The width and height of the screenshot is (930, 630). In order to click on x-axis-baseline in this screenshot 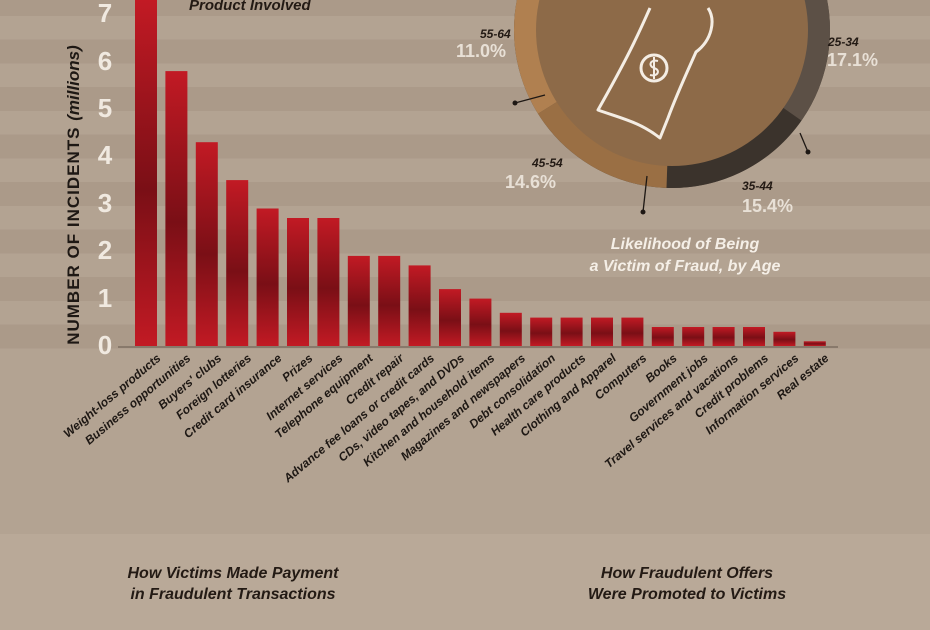, I will do `click(478, 347)`.